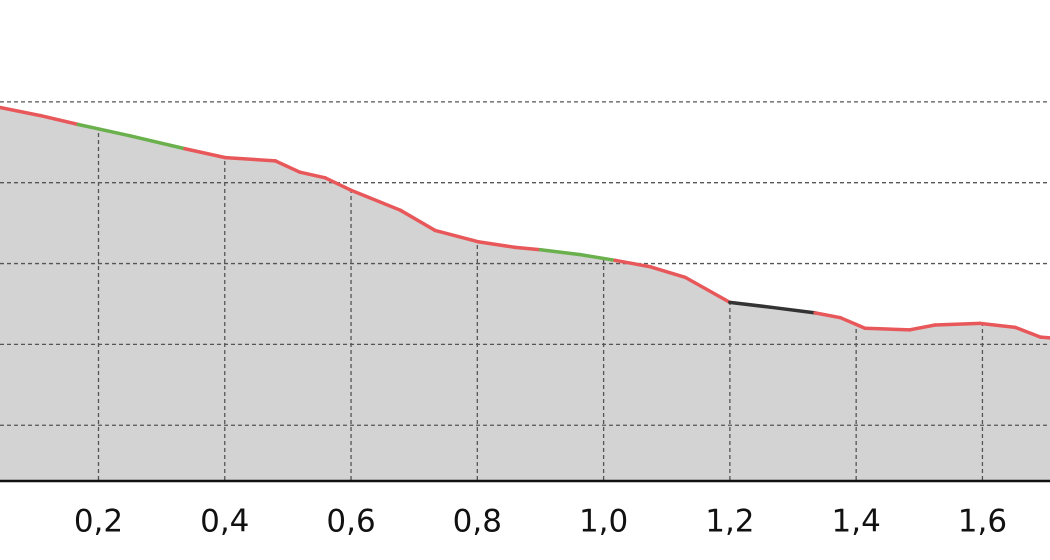 This screenshot has width=1050, height=560. I want to click on x-tick-label: 0,6, so click(350, 522).